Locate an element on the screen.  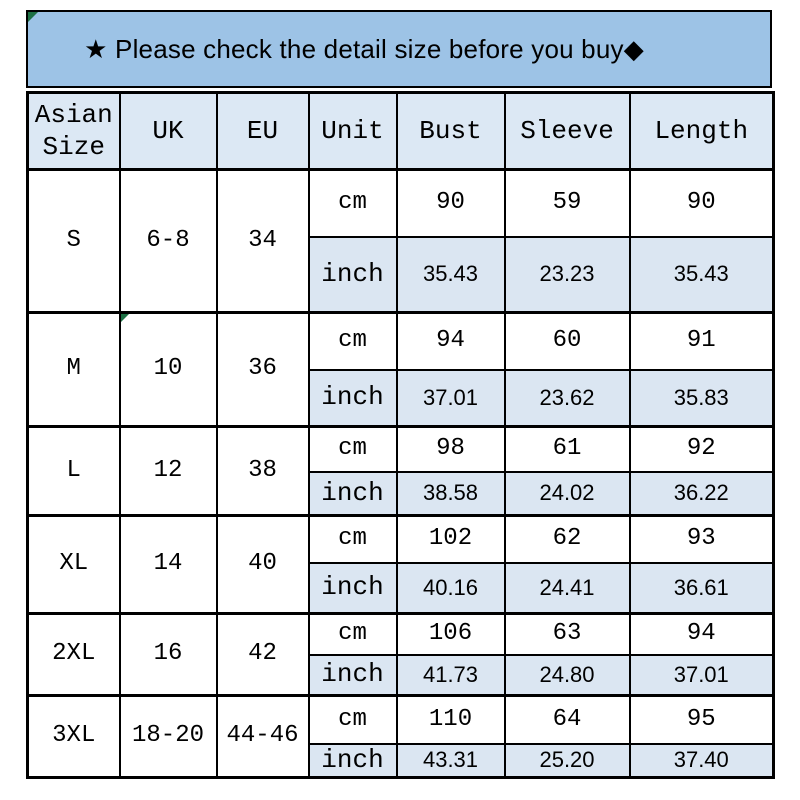
length-cm-value: 92 is located at coordinates (701, 449).